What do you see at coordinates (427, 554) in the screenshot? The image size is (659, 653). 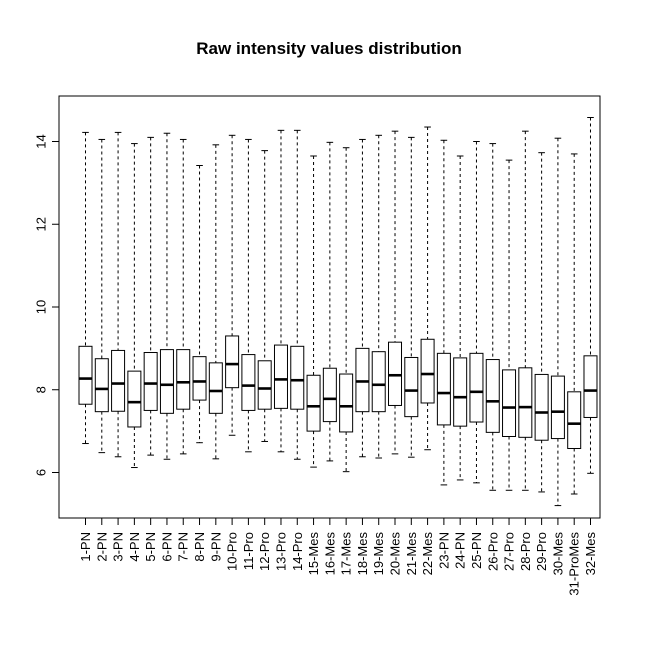 I see `x-tick-label: 22-Mes` at bounding box center [427, 554].